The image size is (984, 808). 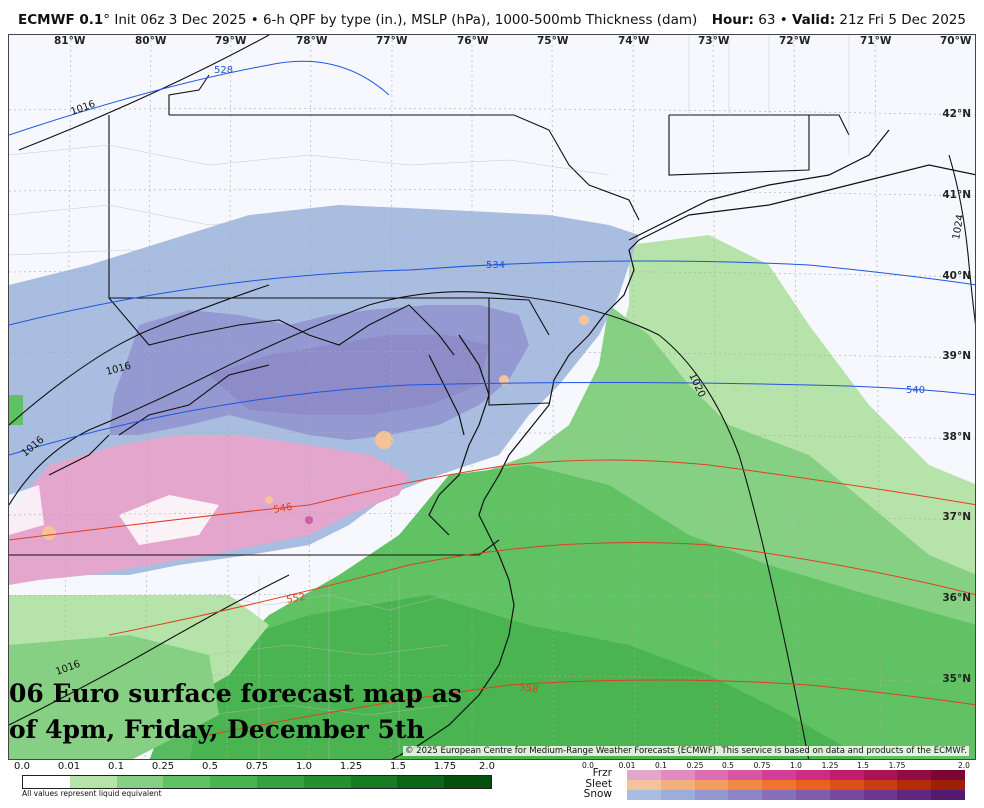 I want to click on longitude-label: 70°W, so click(x=956, y=41).